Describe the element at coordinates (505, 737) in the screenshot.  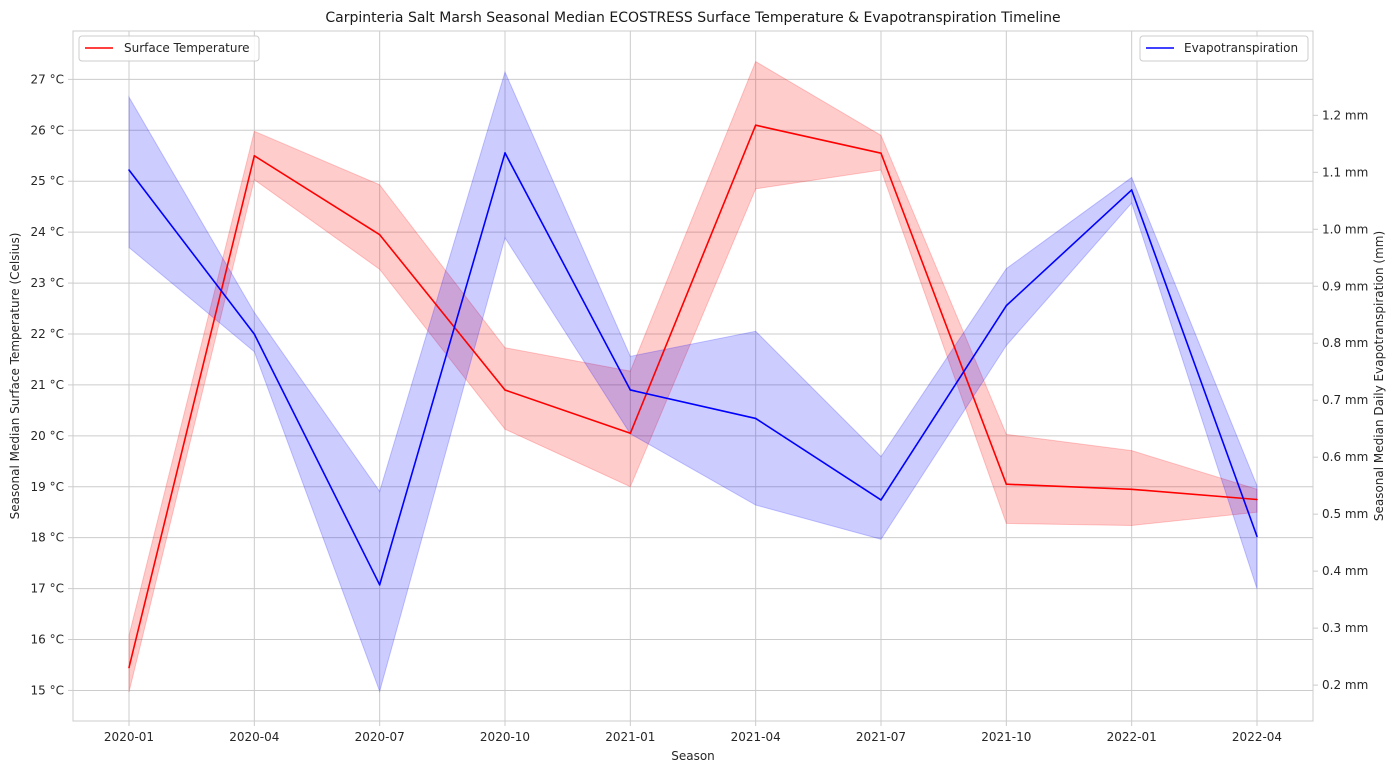
I see `x-tick-label: 2020-10` at that location.